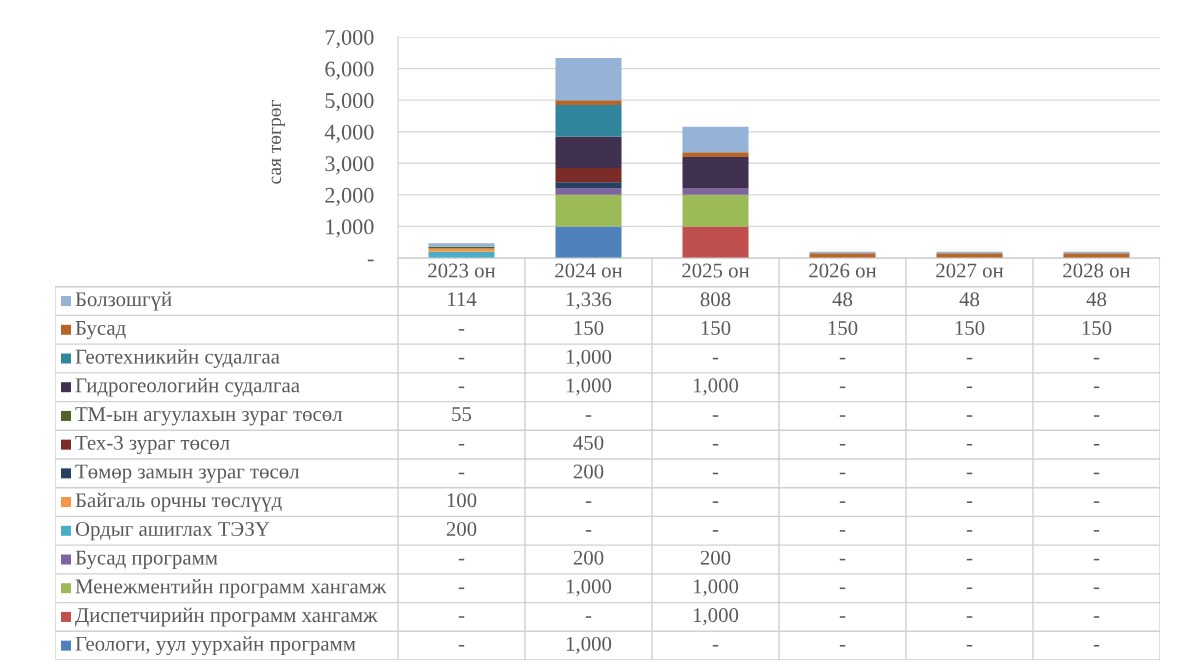  What do you see at coordinates (349, 165) in the screenshot?
I see `y-tick-label: 3,000` at bounding box center [349, 165].